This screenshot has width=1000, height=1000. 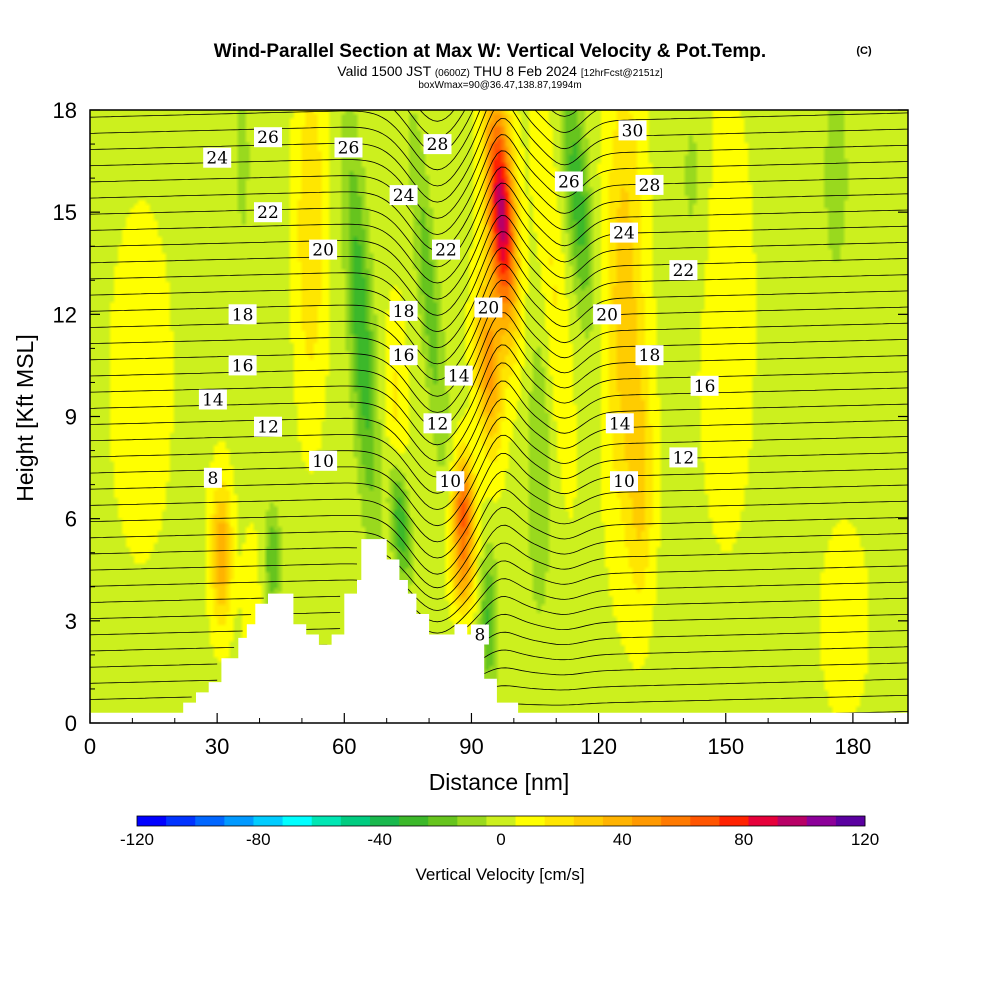 What do you see at coordinates (242, 314) in the screenshot?
I see `contour-label: 18` at bounding box center [242, 314].